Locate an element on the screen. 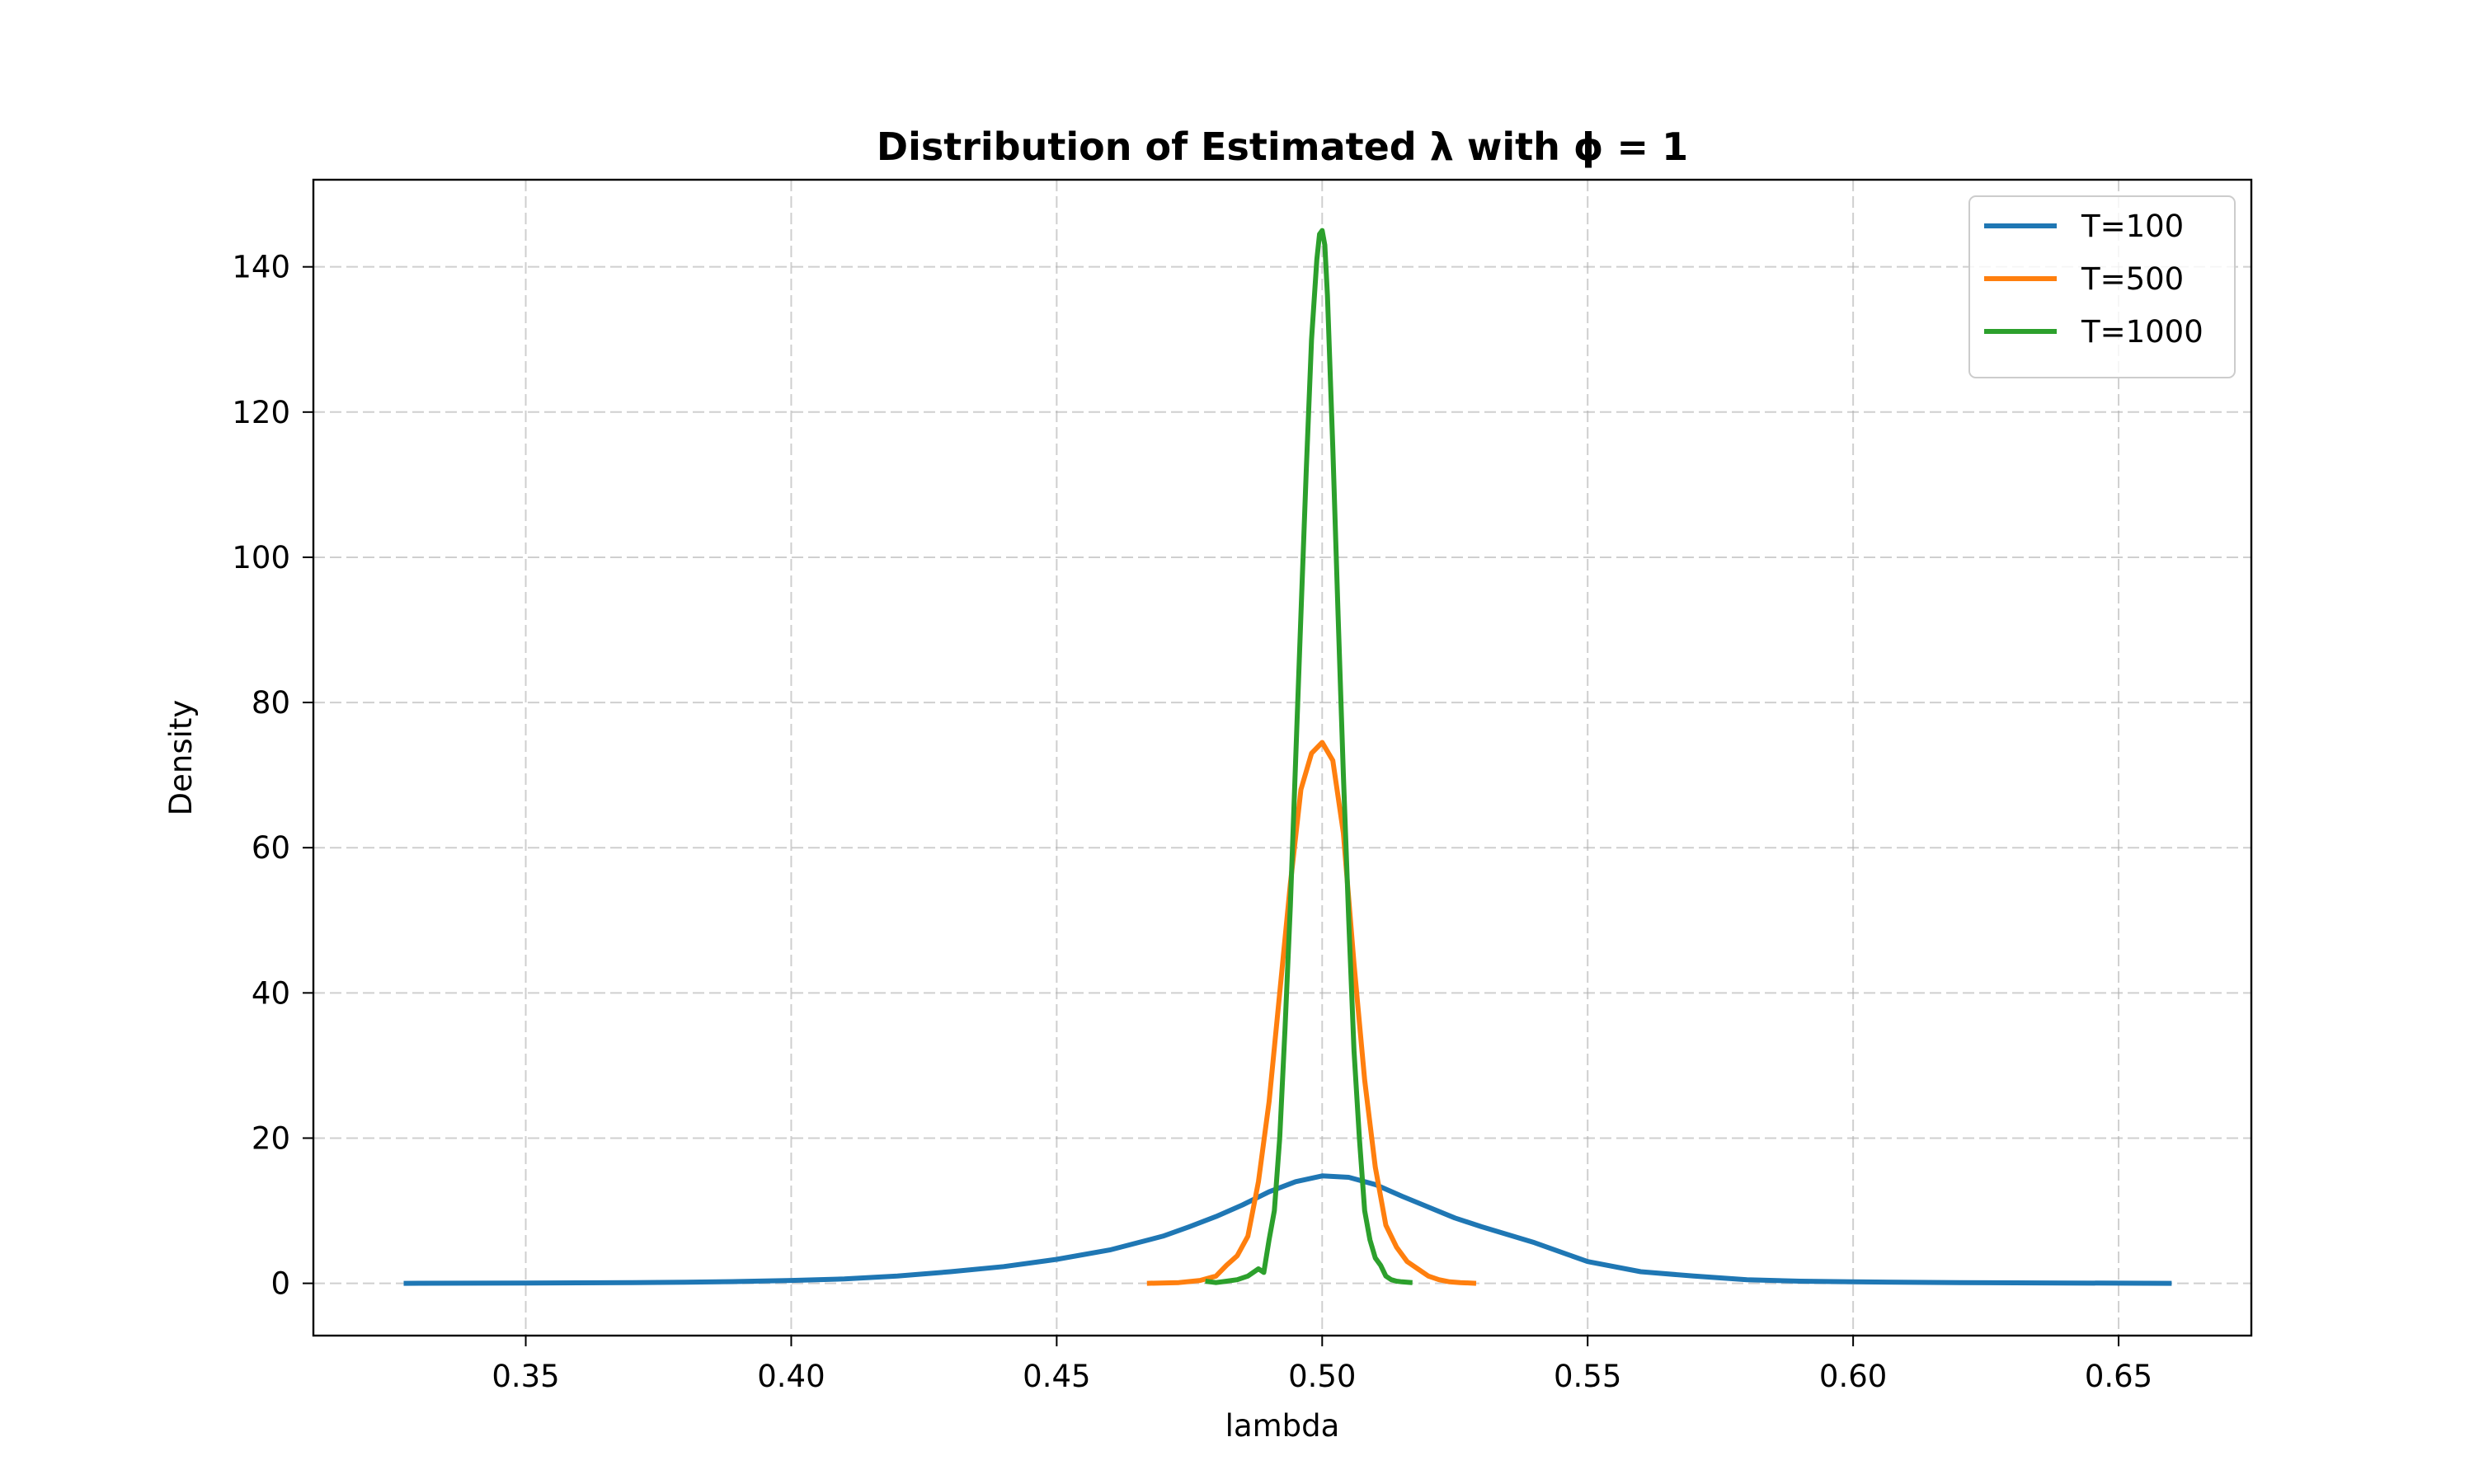 The height and width of the screenshot is (1484, 2474). chart-title: Distribution of Estimated λ with ϕ = 1 is located at coordinates (1282, 146).